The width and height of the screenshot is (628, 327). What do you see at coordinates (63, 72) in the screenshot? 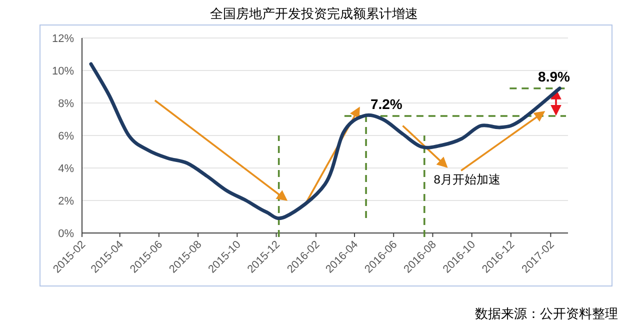
I see `y-tick-label: 10%` at bounding box center [63, 72].